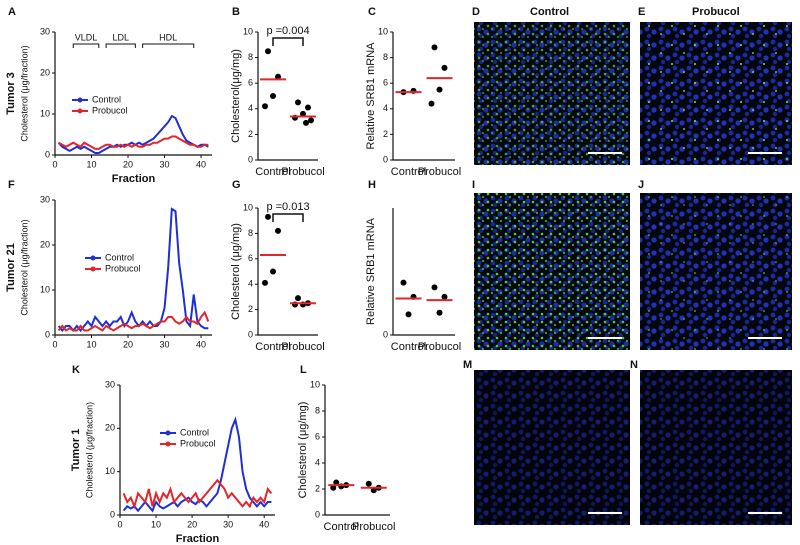  I want to click on panel-letter: H, so click(372, 185).